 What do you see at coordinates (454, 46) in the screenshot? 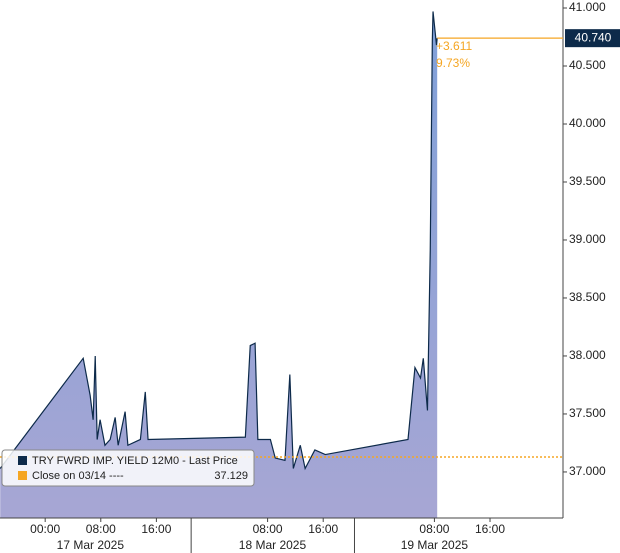
I see `change-label: +3.611` at bounding box center [454, 46].